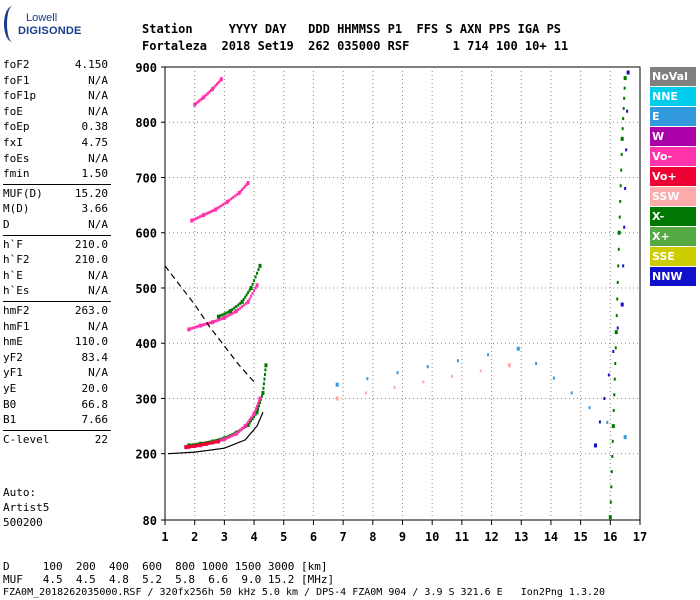  Describe the element at coordinates (55, 440) in the screenshot. I see `param-row: C-level 22` at that location.